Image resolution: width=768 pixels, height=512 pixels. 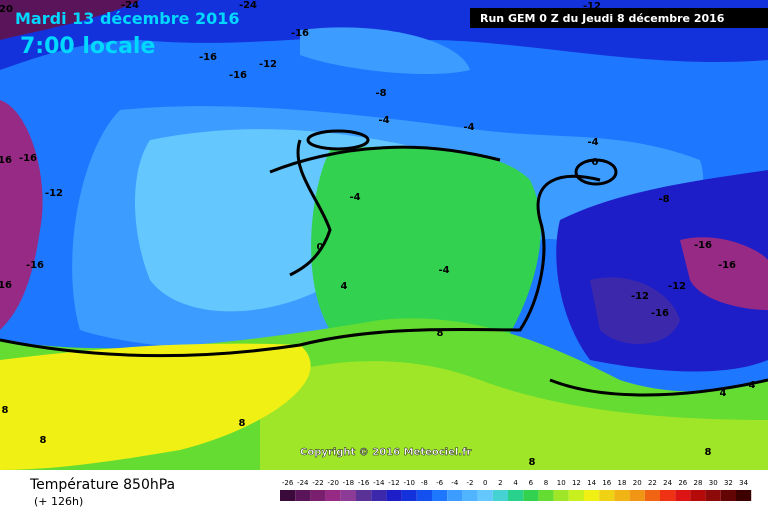 What do you see at coordinates (500, 483) in the screenshot?
I see `legend-label: 2` at bounding box center [500, 483].